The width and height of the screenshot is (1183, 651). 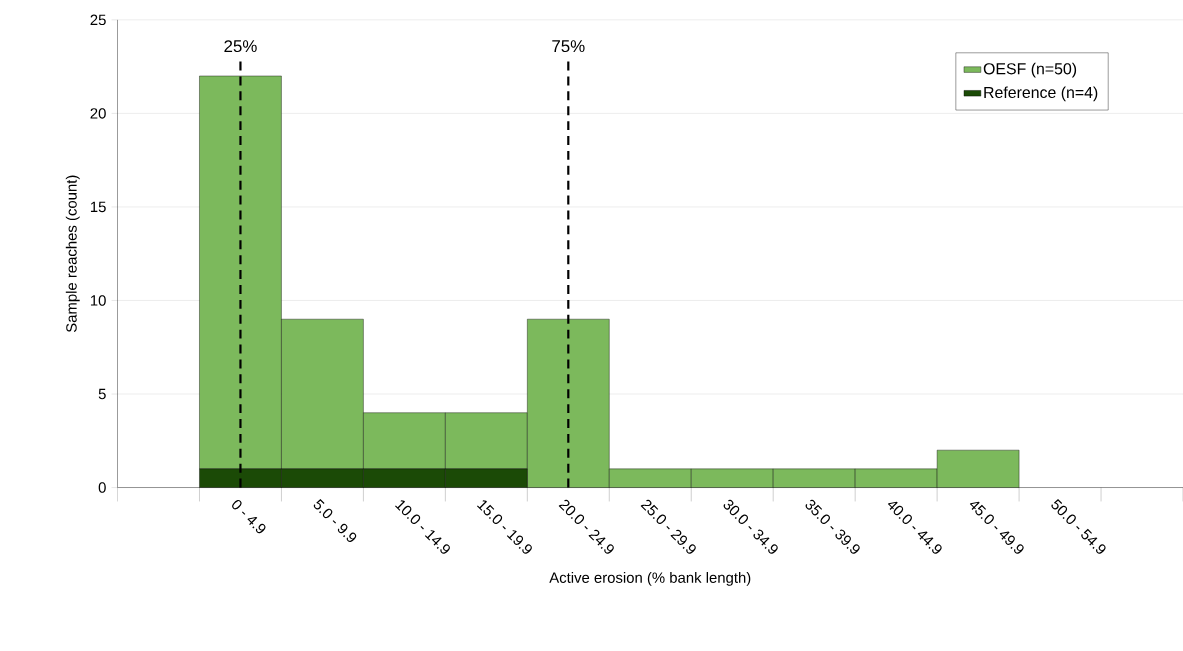 I want to click on x-tick-label: 40.0 - 44.9, so click(x=914, y=527).